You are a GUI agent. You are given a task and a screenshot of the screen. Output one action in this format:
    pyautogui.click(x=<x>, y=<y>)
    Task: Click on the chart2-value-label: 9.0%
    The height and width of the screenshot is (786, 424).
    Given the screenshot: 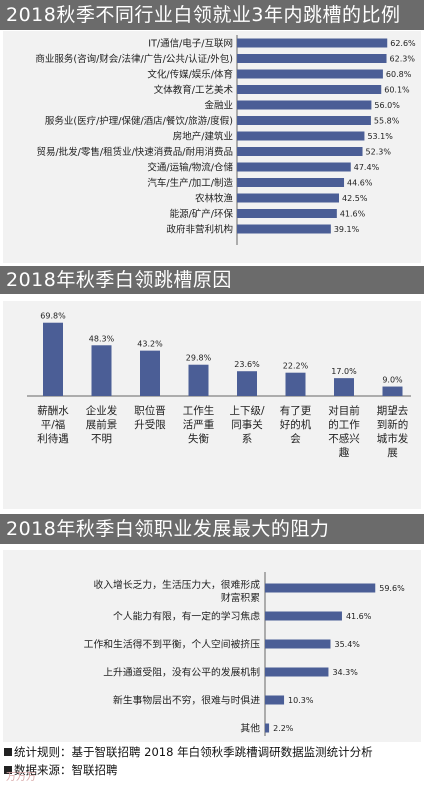 What is the action you would take?
    pyautogui.click(x=392, y=380)
    